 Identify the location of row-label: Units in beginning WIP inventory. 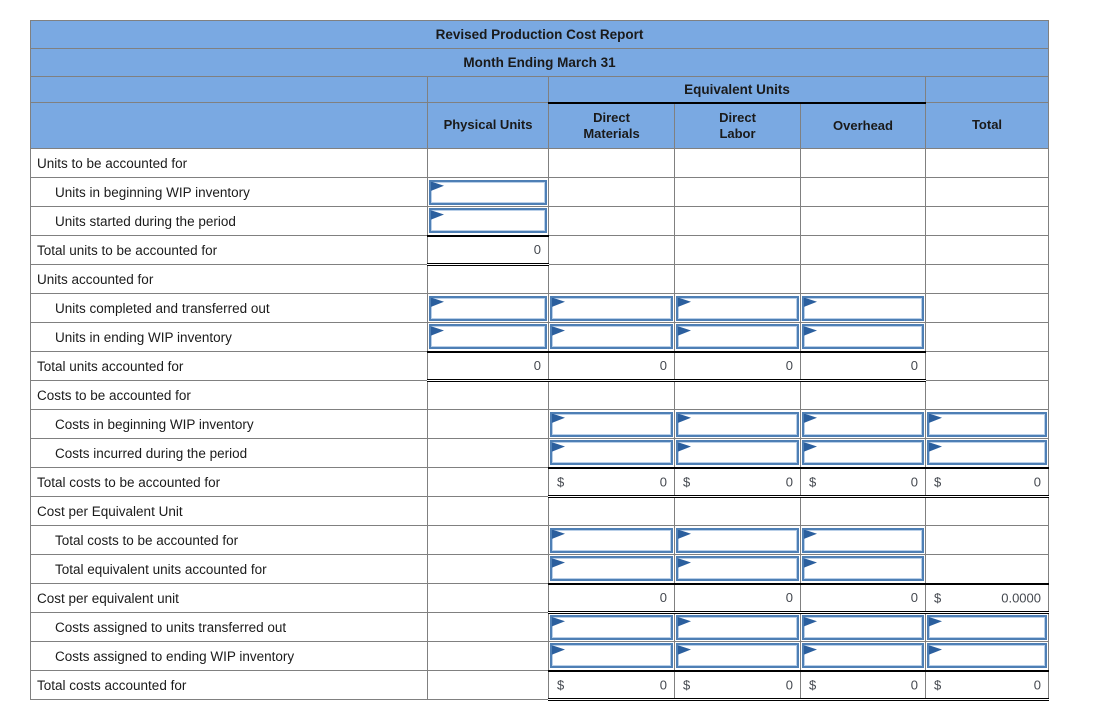
(229, 192).